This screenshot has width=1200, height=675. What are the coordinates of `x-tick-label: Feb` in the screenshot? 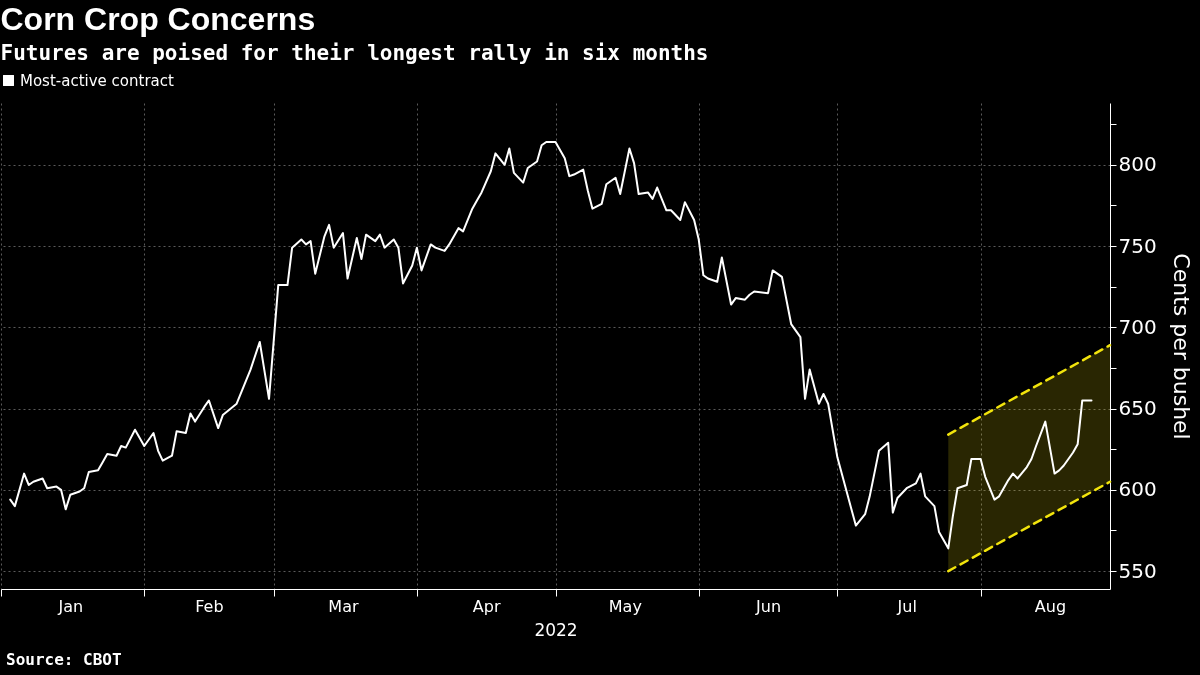 It's located at (209, 606).